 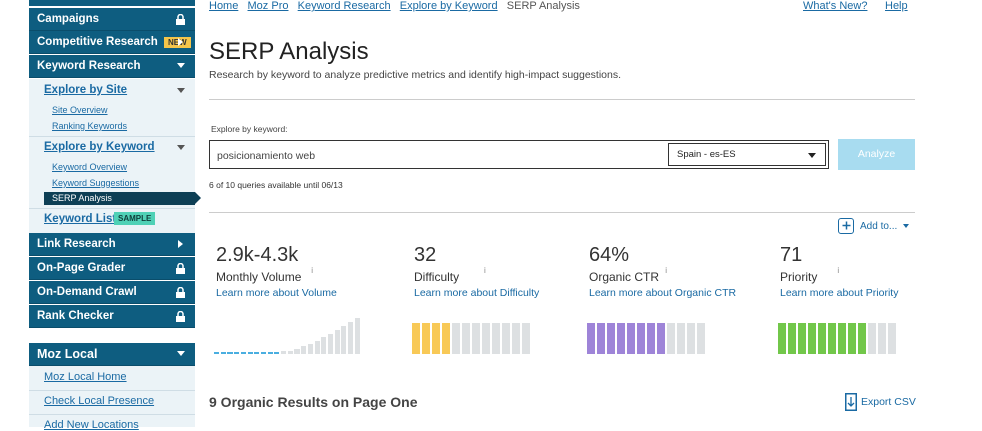 I want to click on submenu-link: Explore by Keyword, so click(x=99, y=147).